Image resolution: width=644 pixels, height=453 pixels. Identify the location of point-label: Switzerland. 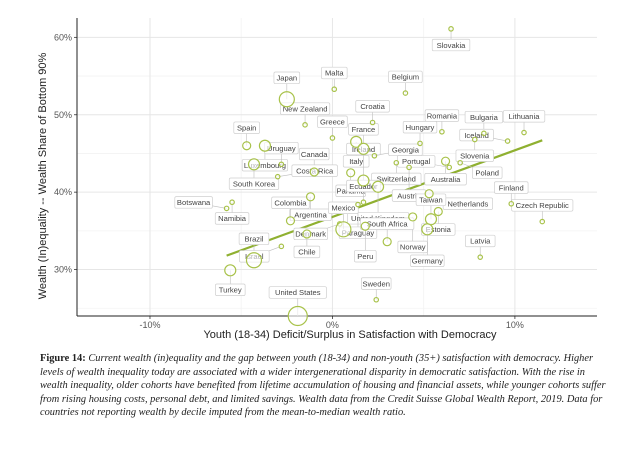
(396, 179).